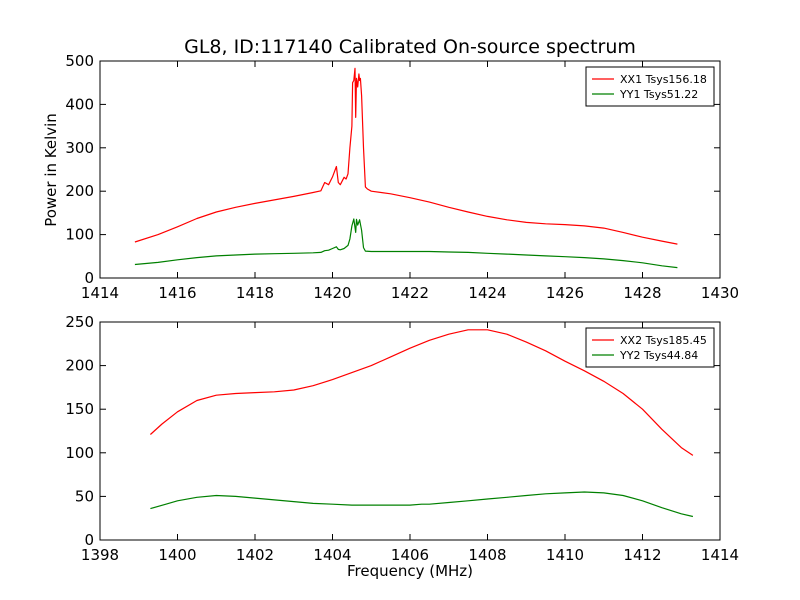  I want to click on legend-label: YY2 Tsys44.84, so click(658, 355).